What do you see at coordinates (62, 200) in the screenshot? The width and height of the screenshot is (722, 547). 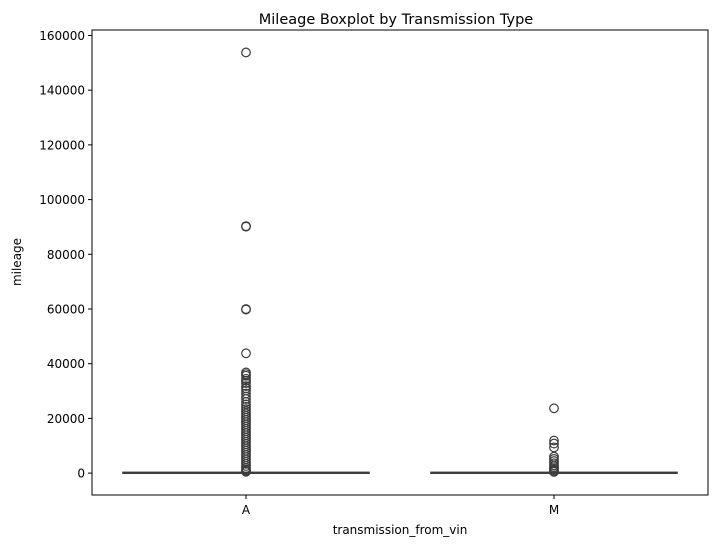 I see `y-tick-label: 100000` at bounding box center [62, 200].